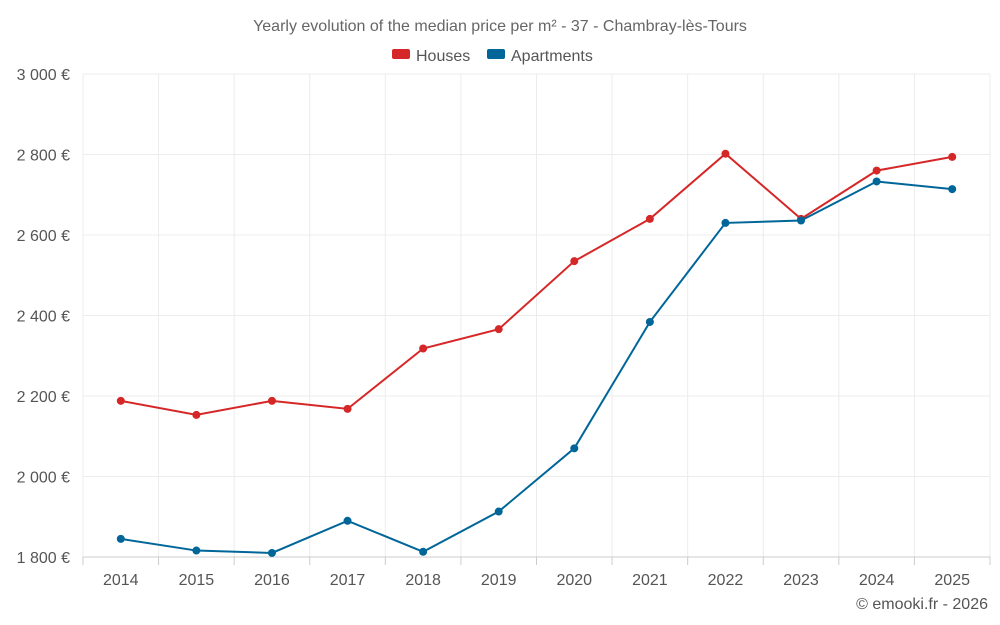  I want to click on x-tick-label: 2019, so click(499, 580).